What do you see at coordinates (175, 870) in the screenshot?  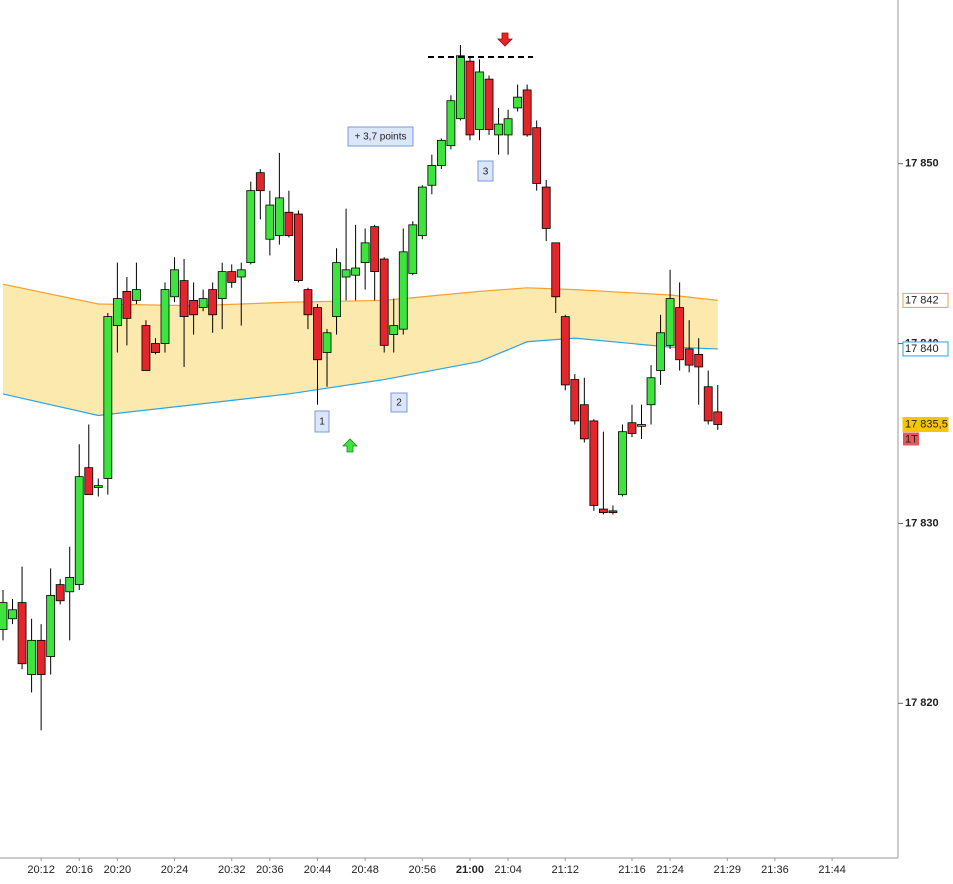 I see `x-tick-label: 20:24` at bounding box center [175, 870].